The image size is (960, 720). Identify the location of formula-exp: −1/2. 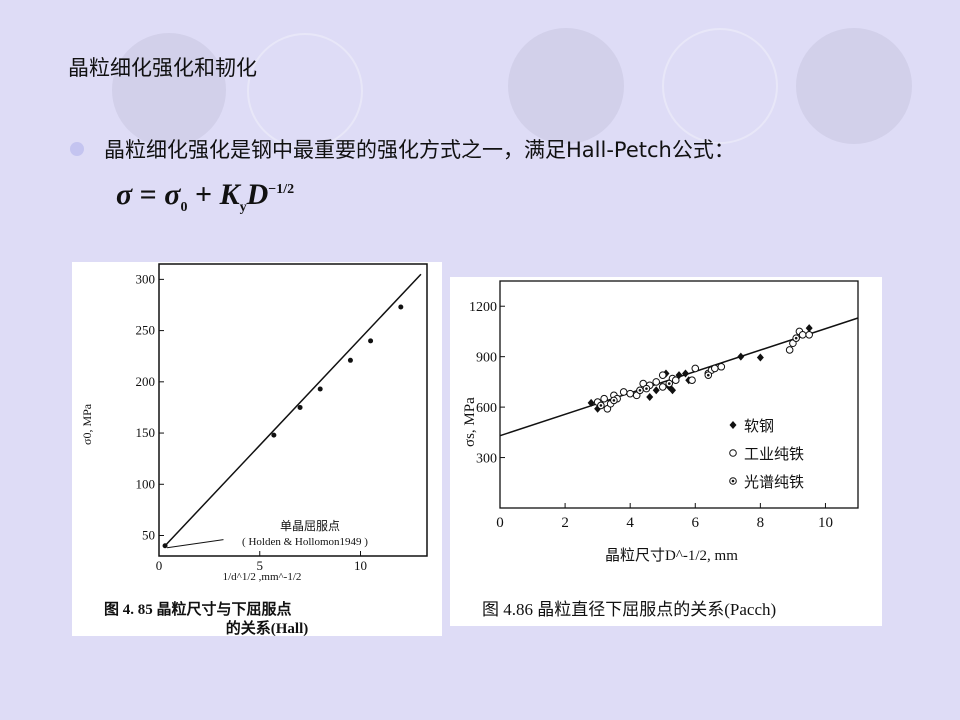
(281, 189).